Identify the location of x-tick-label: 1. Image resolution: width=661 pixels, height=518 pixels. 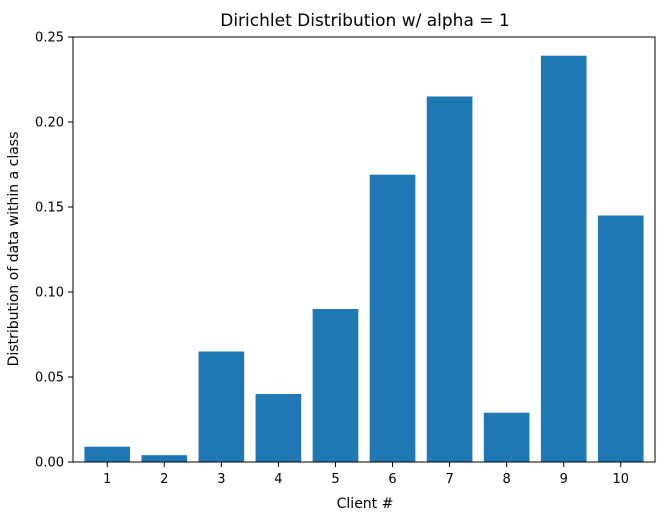
(107, 479).